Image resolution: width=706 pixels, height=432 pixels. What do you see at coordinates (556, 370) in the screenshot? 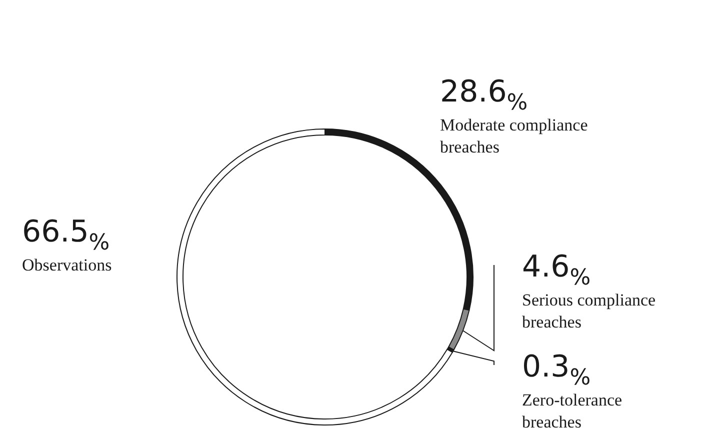
I see `data-label: 0.3%` at bounding box center [556, 370].